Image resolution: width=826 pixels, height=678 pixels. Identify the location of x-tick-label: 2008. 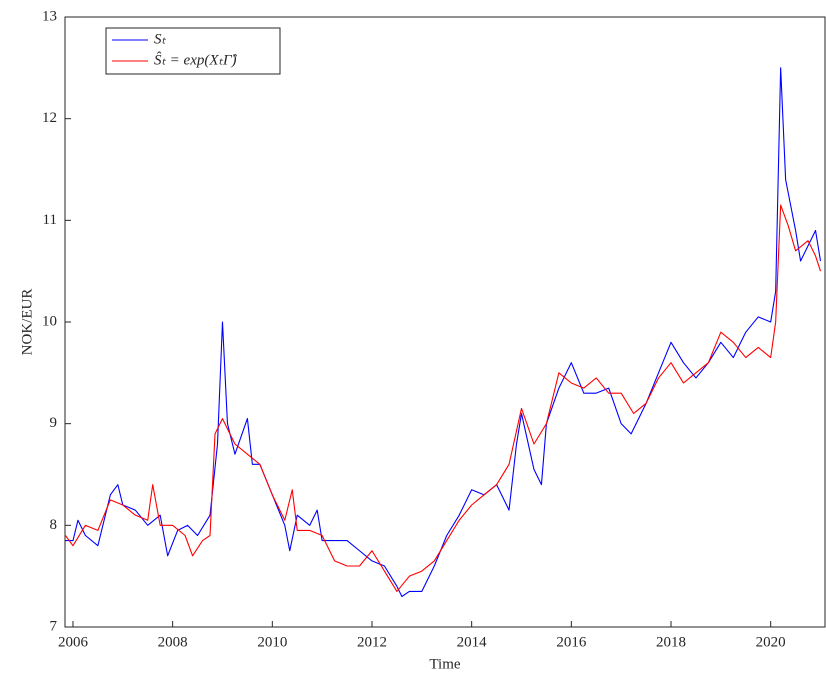
(173, 642).